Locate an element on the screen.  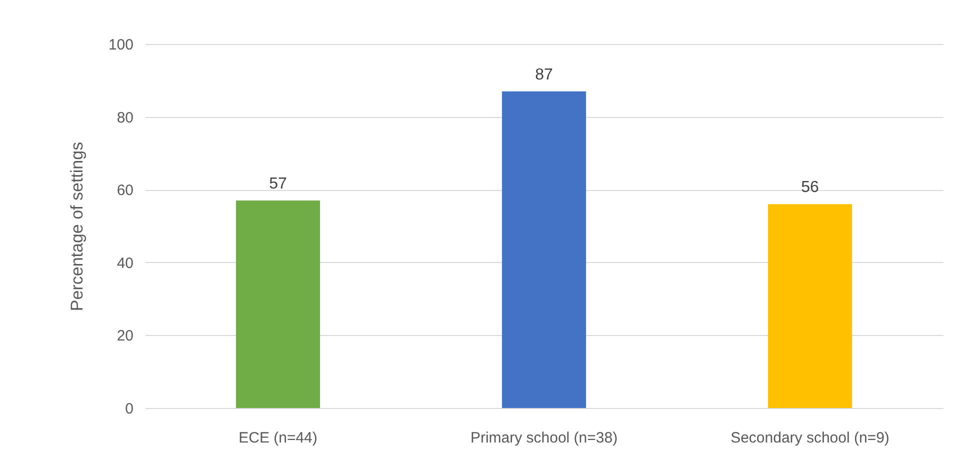
y-tick-label: 0 is located at coordinates (129, 409).